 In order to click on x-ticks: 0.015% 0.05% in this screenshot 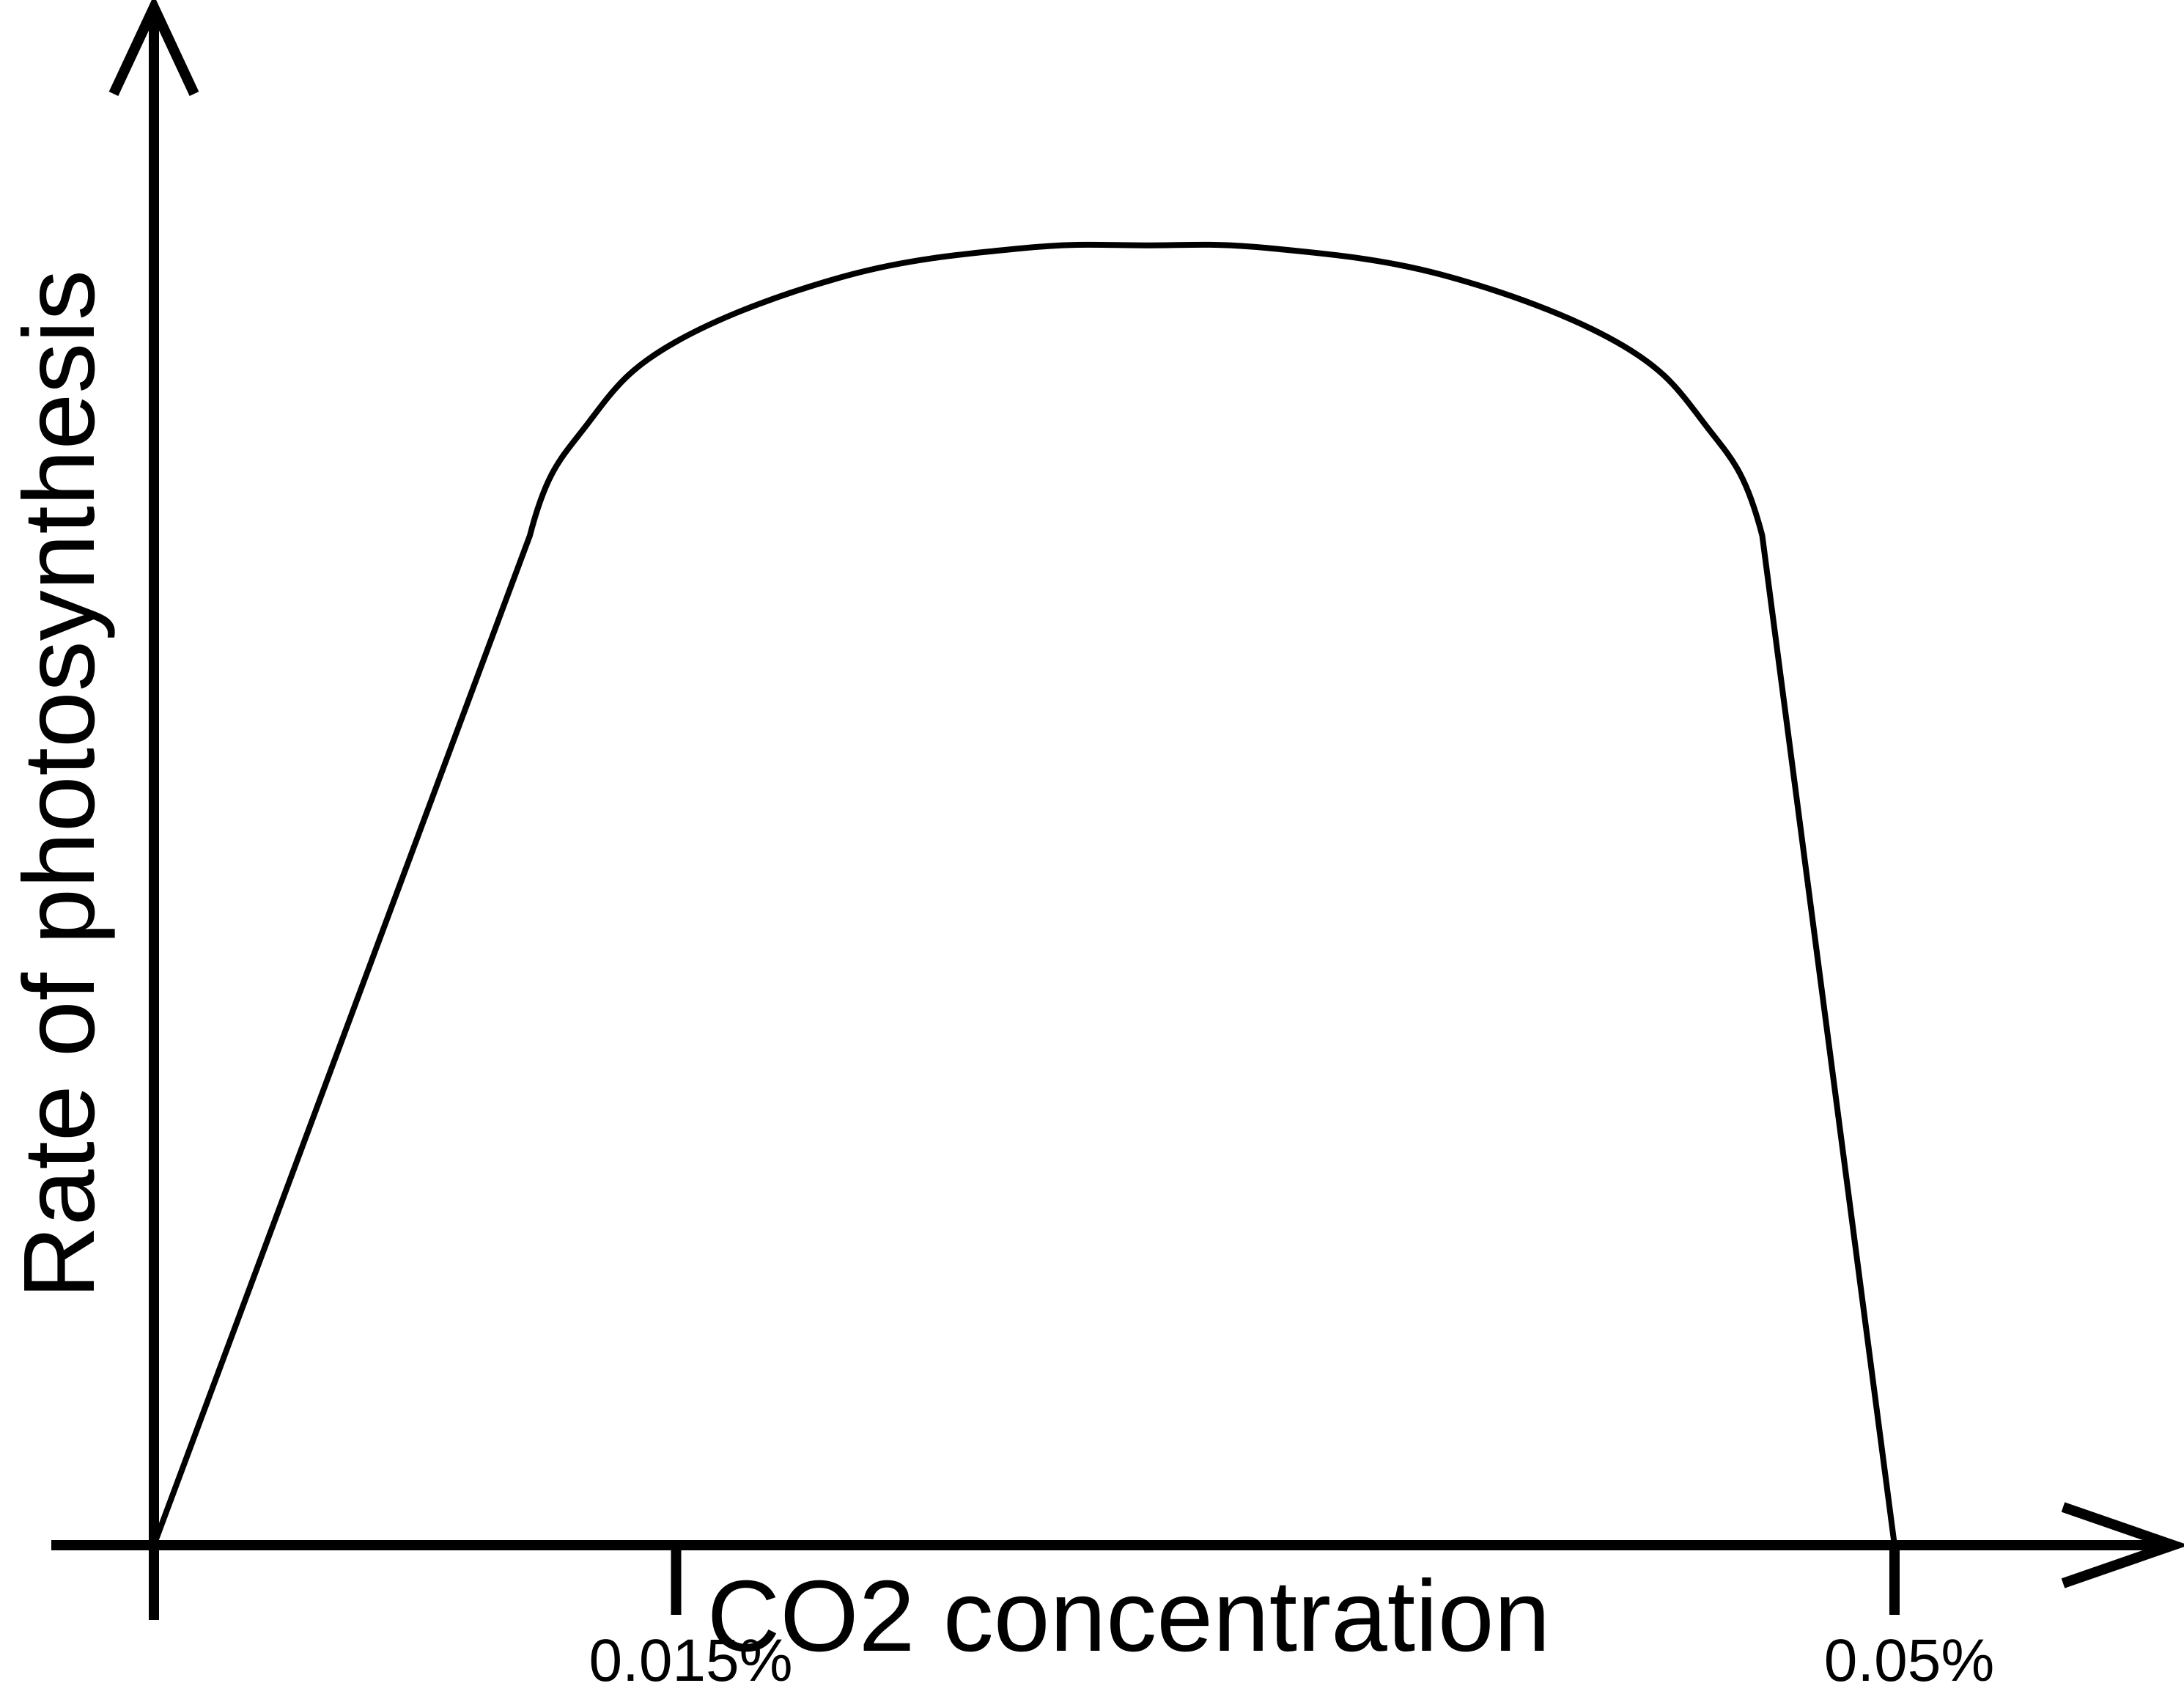, I will do `click(1292, 1619)`.